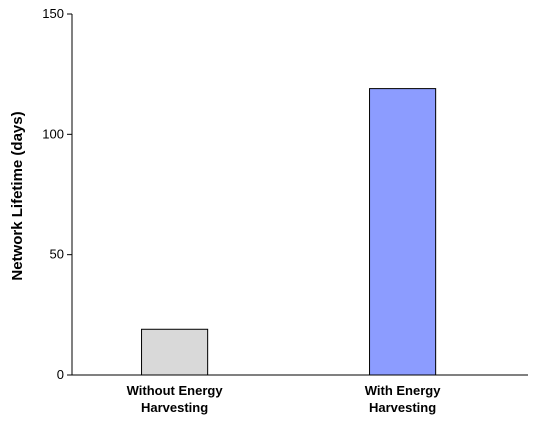 Image resolution: width=550 pixels, height=431 pixels. I want to click on y-tick-label: 50, so click(57, 254).